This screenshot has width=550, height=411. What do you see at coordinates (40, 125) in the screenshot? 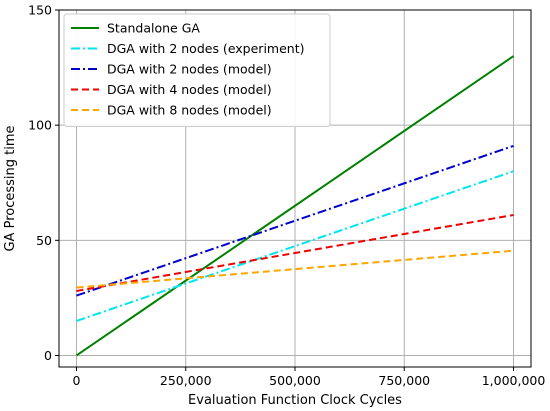
I see `y-tick-label: 100` at bounding box center [40, 125].